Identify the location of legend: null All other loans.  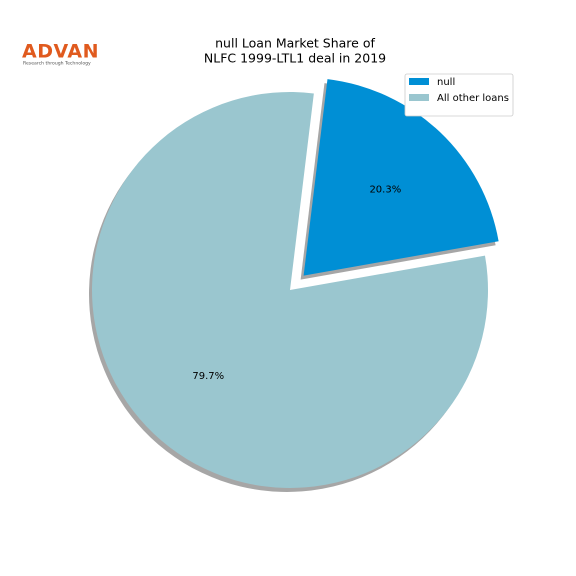
(459, 95).